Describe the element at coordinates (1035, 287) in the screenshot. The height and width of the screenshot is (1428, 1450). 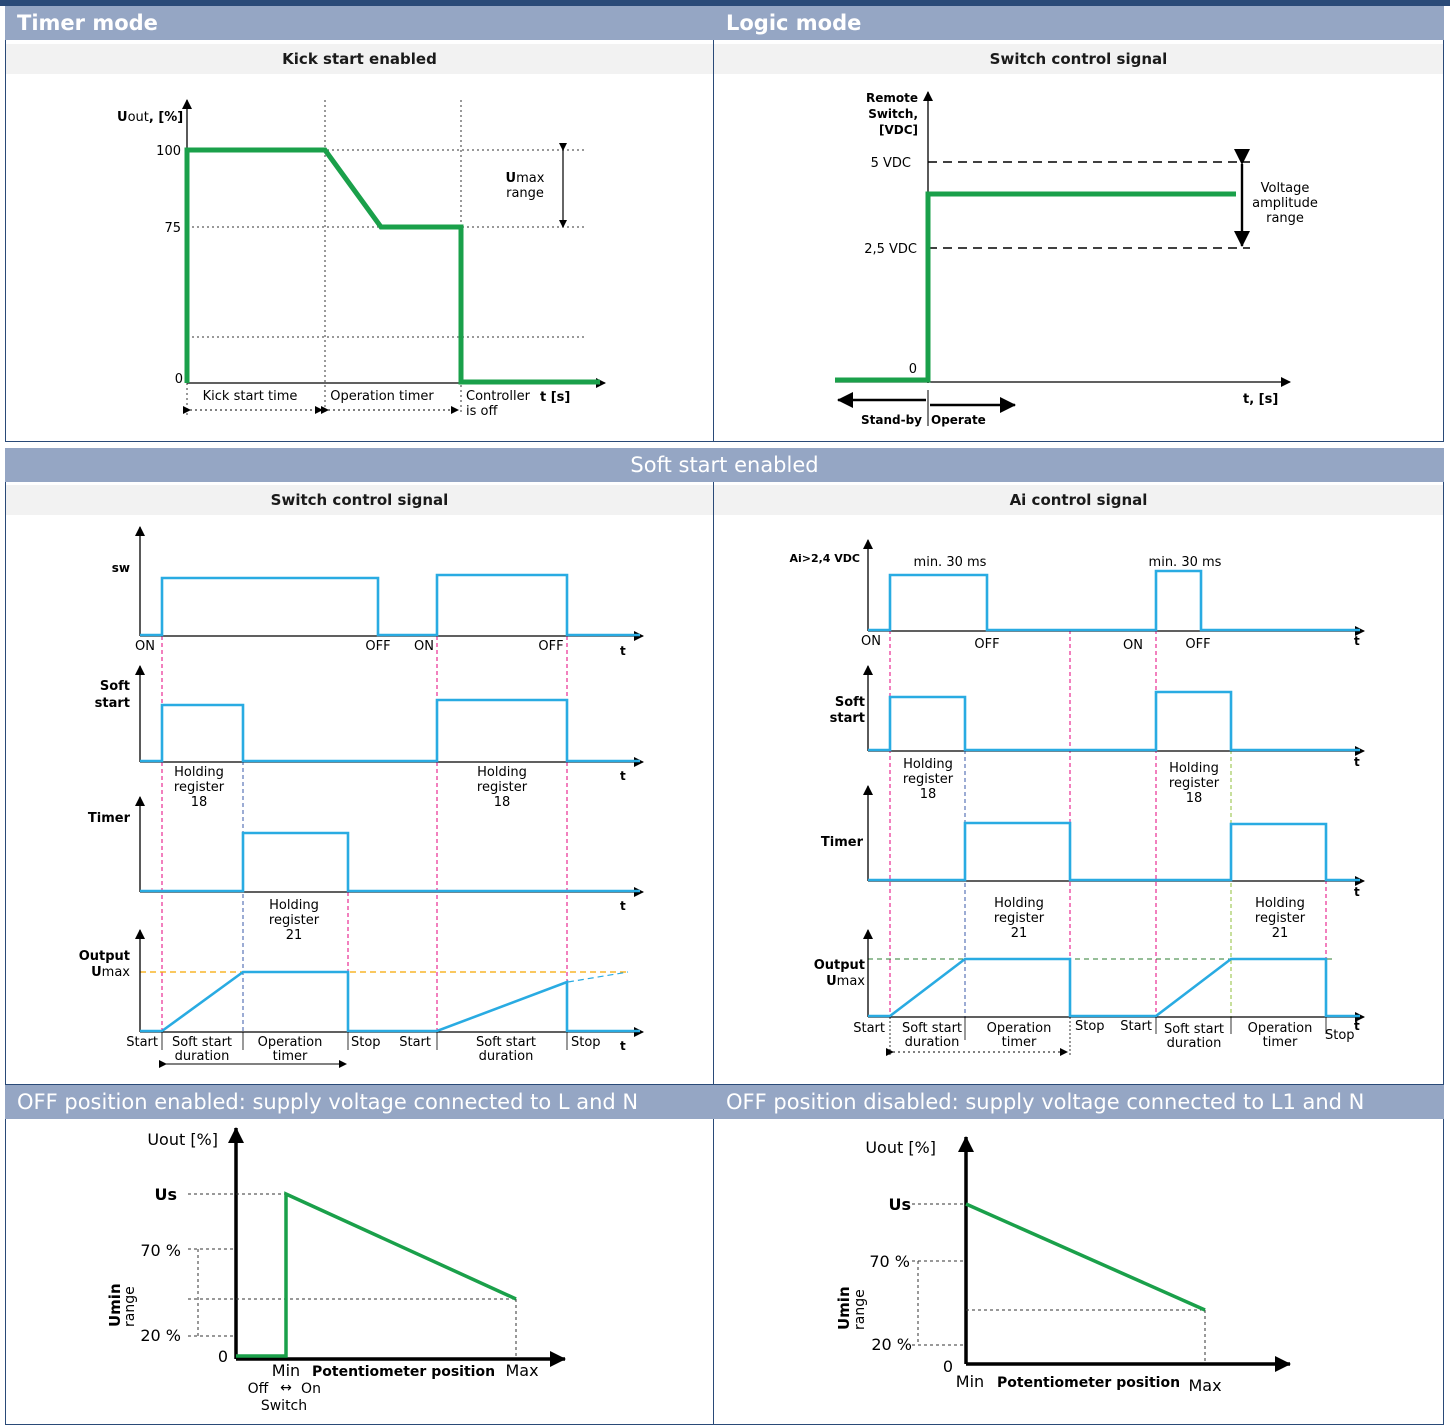
I see `logic-switch-curve` at that location.